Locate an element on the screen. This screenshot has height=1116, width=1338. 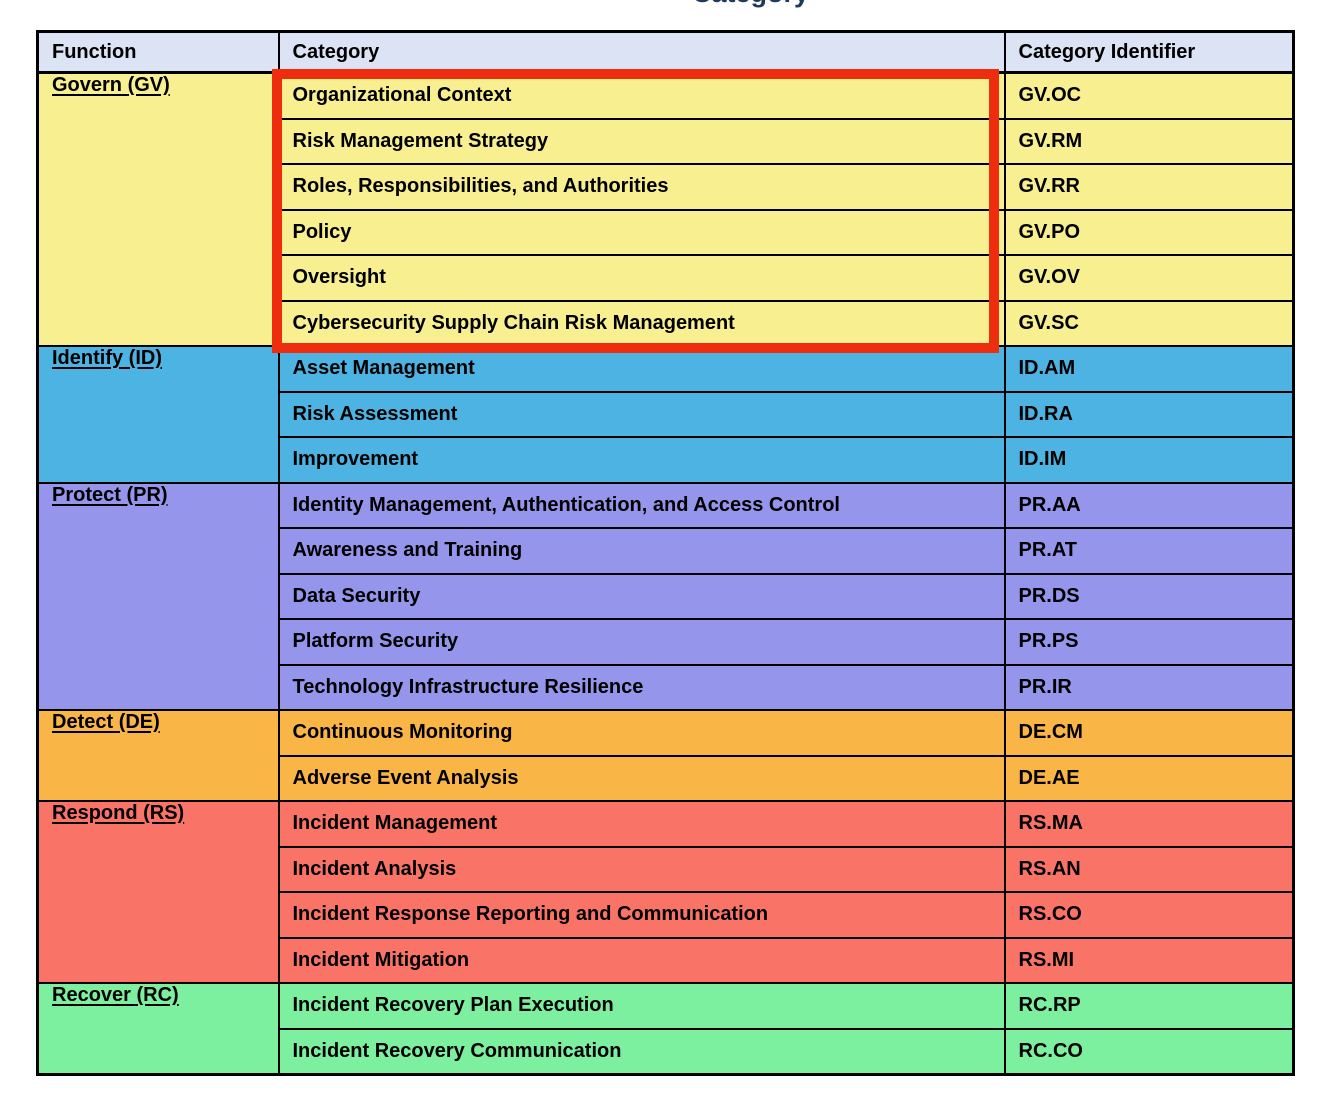
table-row: Awareness and Training PR.AT is located at coordinates (666, 551).